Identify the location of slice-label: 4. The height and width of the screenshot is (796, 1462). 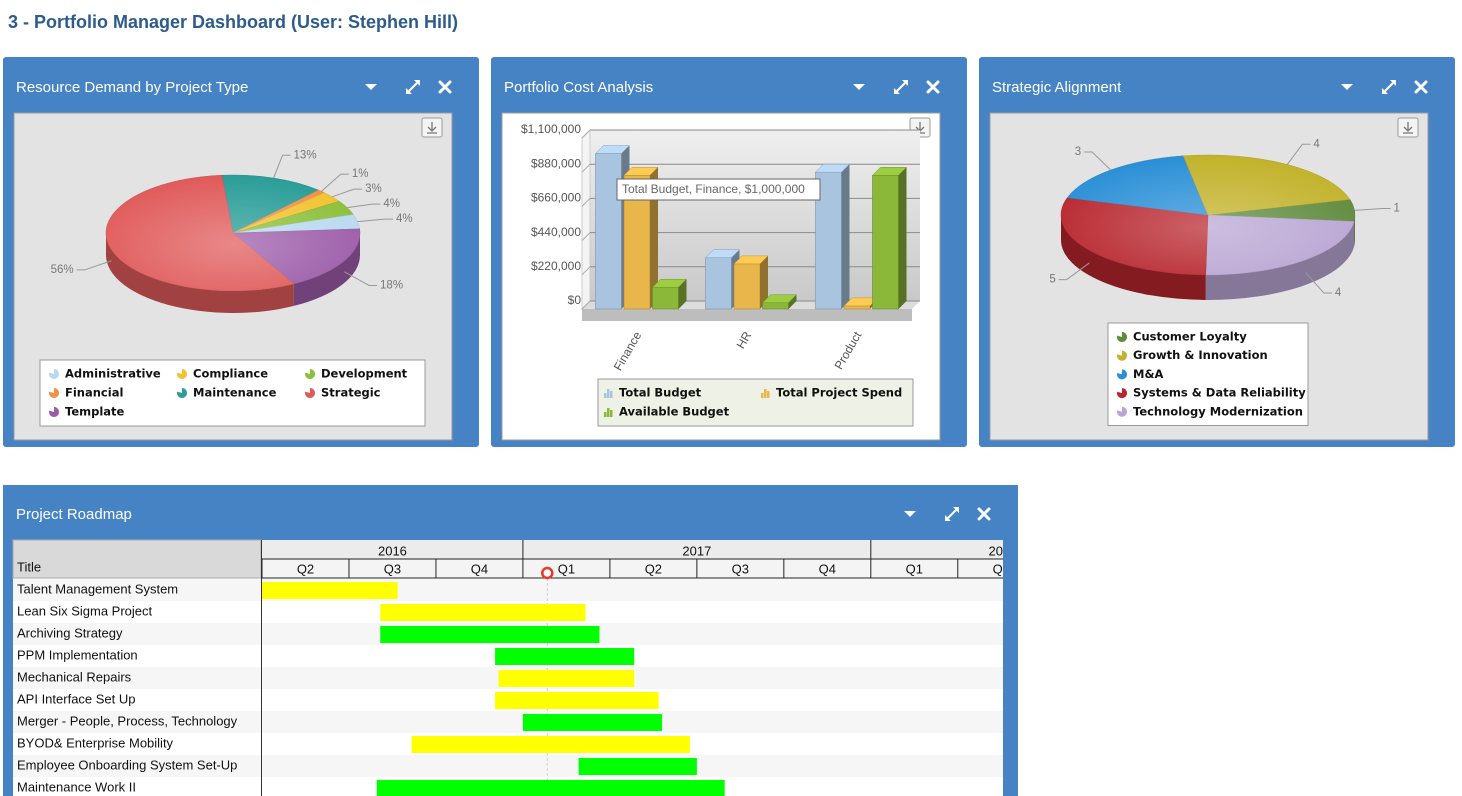
(1316, 144).